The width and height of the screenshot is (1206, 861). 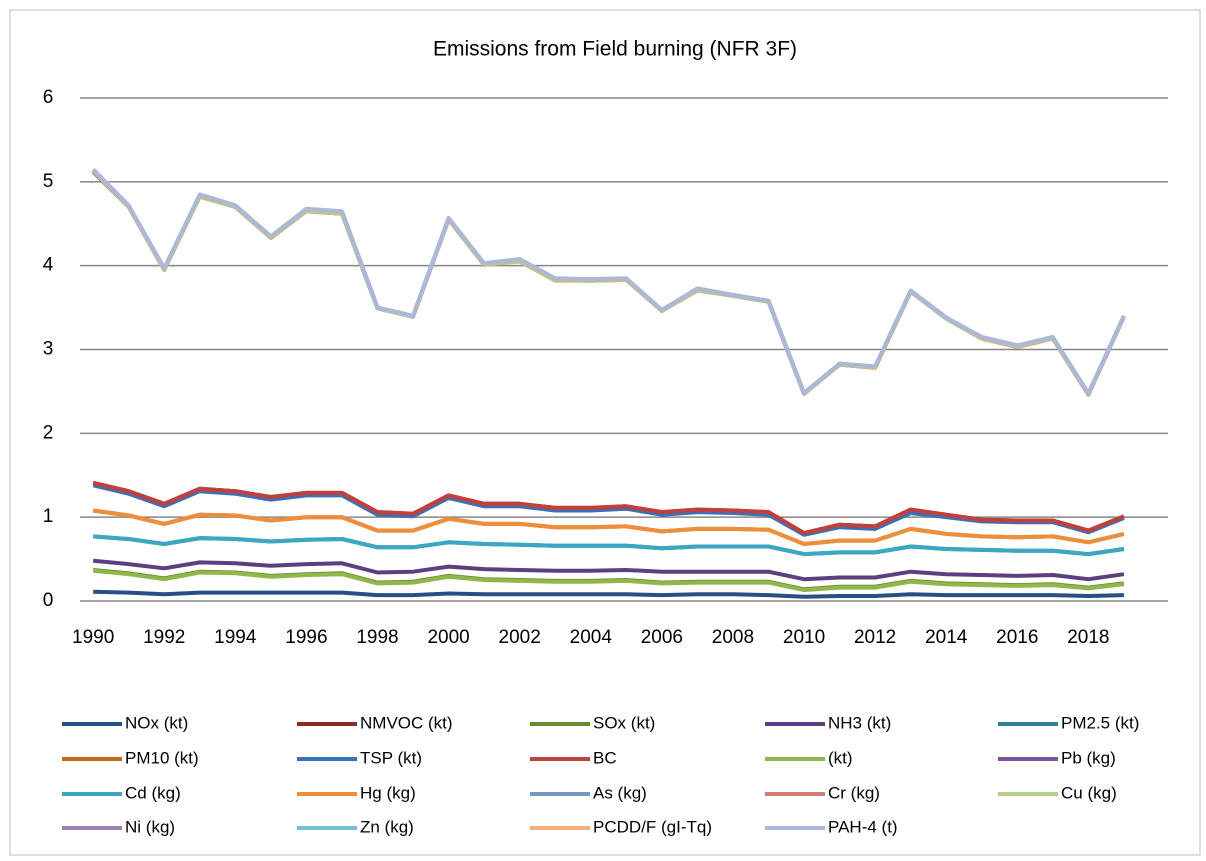 What do you see at coordinates (388, 792) in the screenshot?
I see `legend-label: Hg (kg)` at bounding box center [388, 792].